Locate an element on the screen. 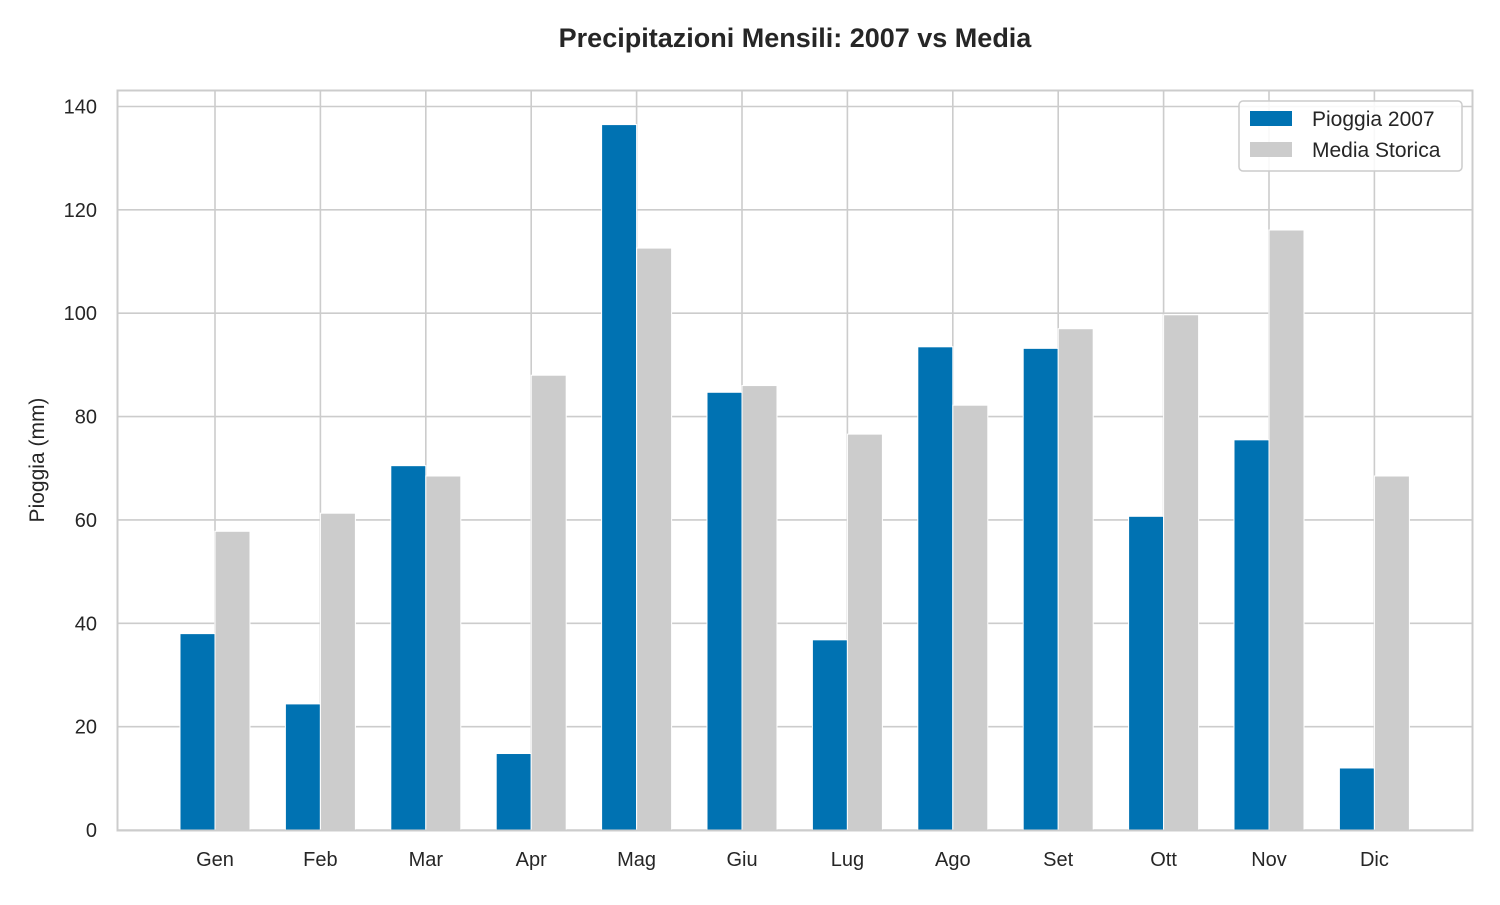  legend-box is located at coordinates (1350, 136).